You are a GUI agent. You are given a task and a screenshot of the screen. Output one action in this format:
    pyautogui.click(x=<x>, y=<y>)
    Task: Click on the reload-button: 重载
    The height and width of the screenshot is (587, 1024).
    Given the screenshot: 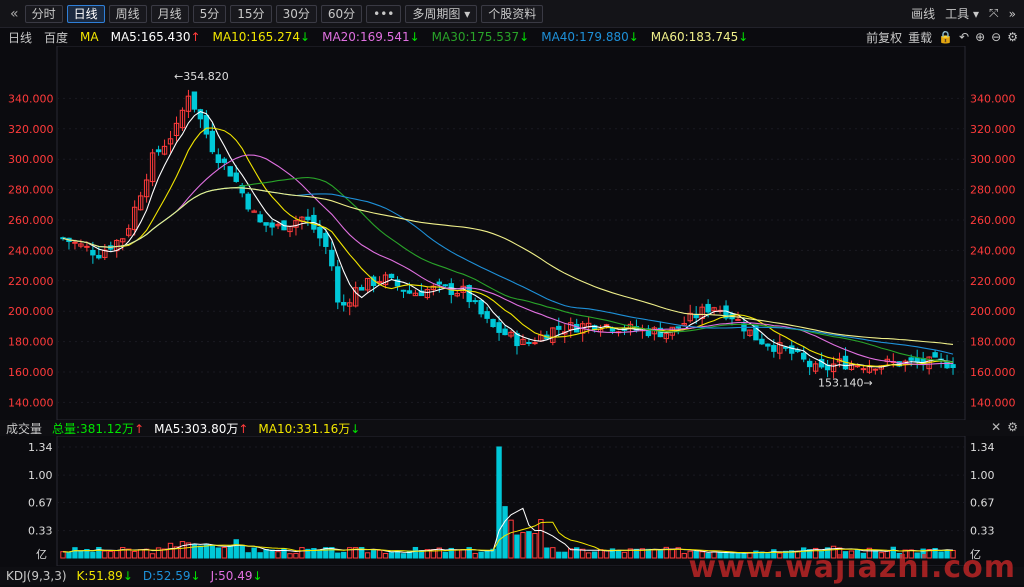 What is the action you would take?
    pyautogui.click(x=920, y=37)
    